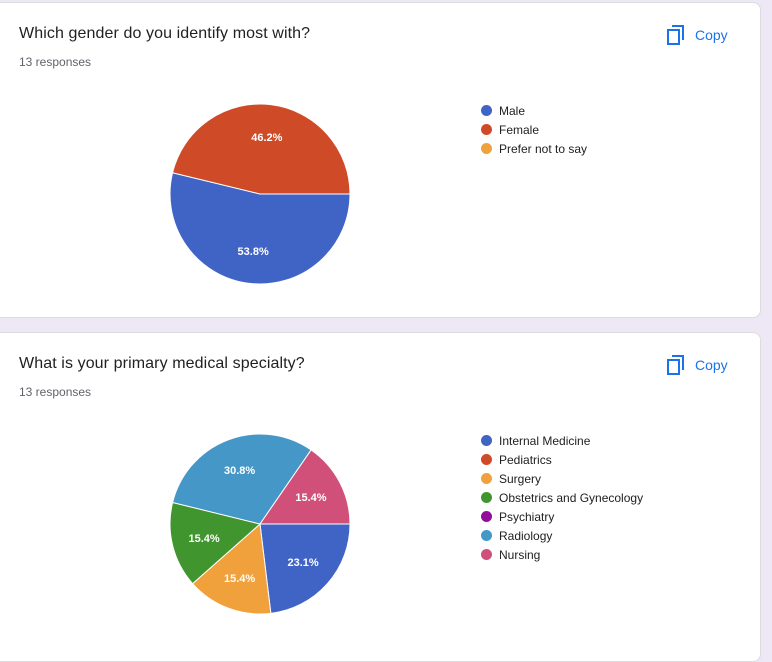 The image size is (772, 662). What do you see at coordinates (520, 478) in the screenshot?
I see `legend-label: Surgery` at bounding box center [520, 478].